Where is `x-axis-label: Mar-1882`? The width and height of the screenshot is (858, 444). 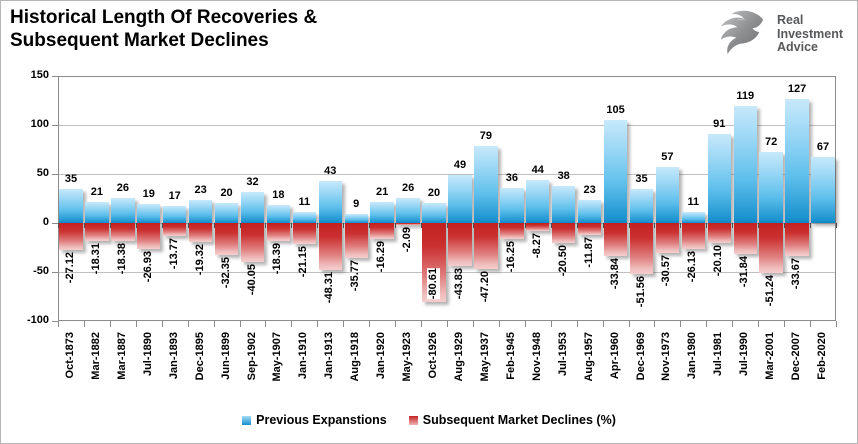
x-axis-label: Mar-1882 is located at coordinates (95, 356).